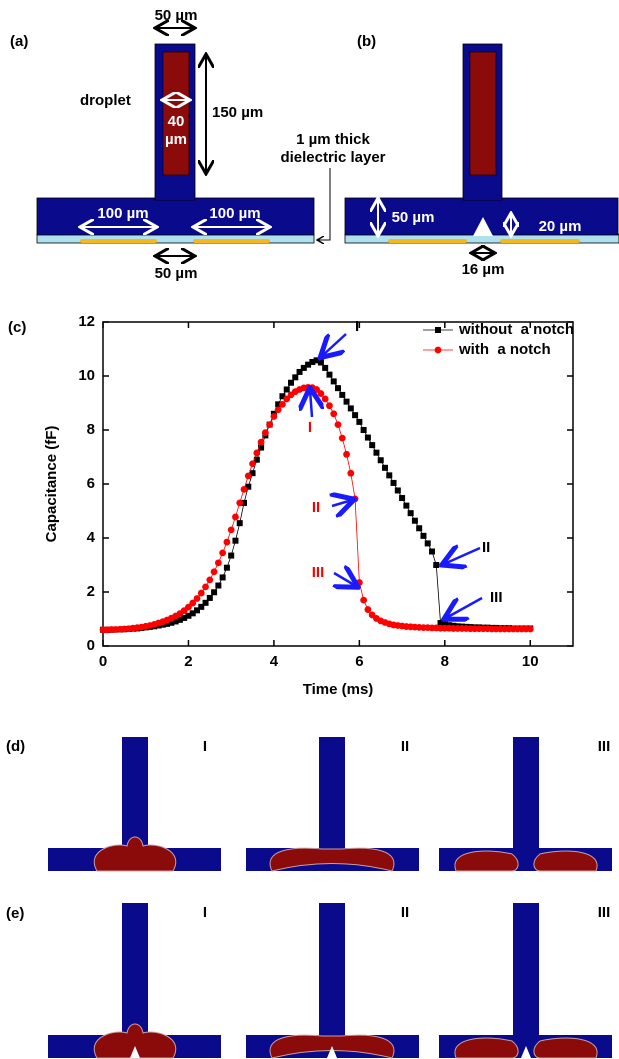 This screenshot has width=619, height=1059. Describe the element at coordinates (91, 429) in the screenshot. I see `y-tick-label: 8` at that location.